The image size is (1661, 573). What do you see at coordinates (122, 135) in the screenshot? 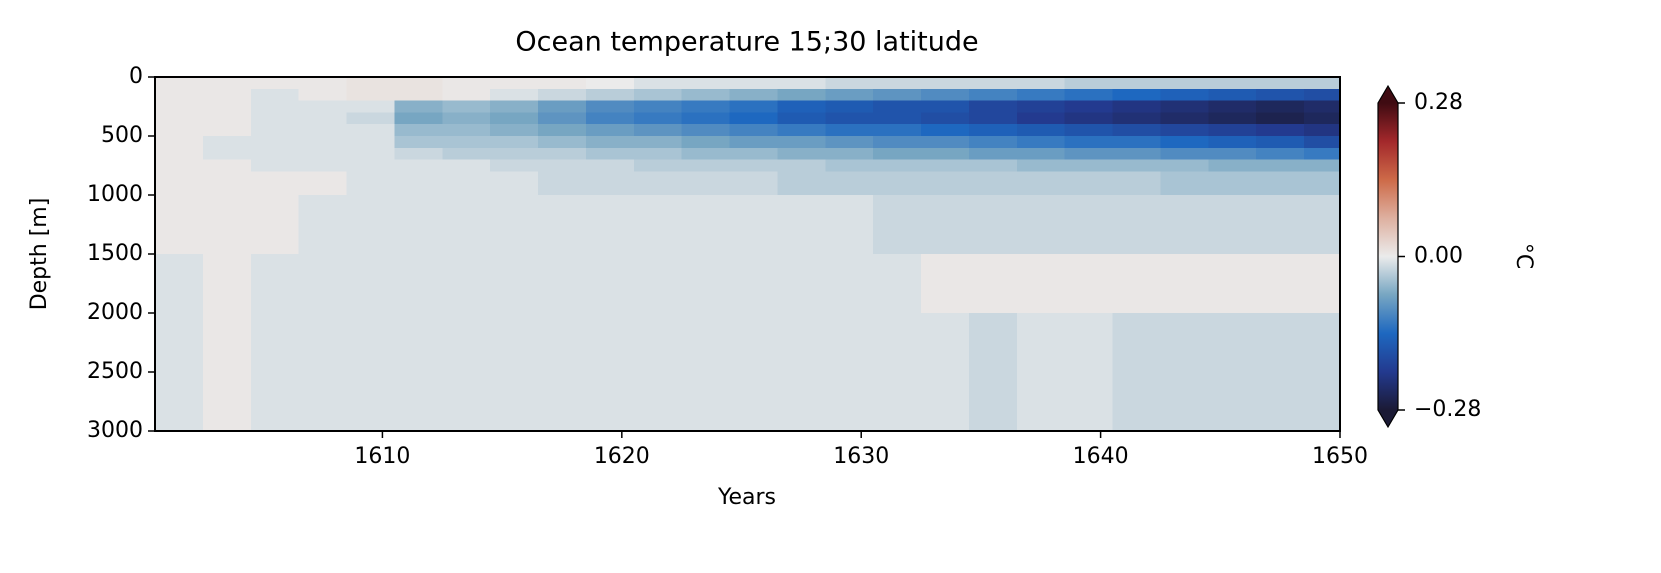
I see `y-tick-label: 500` at bounding box center [122, 135].